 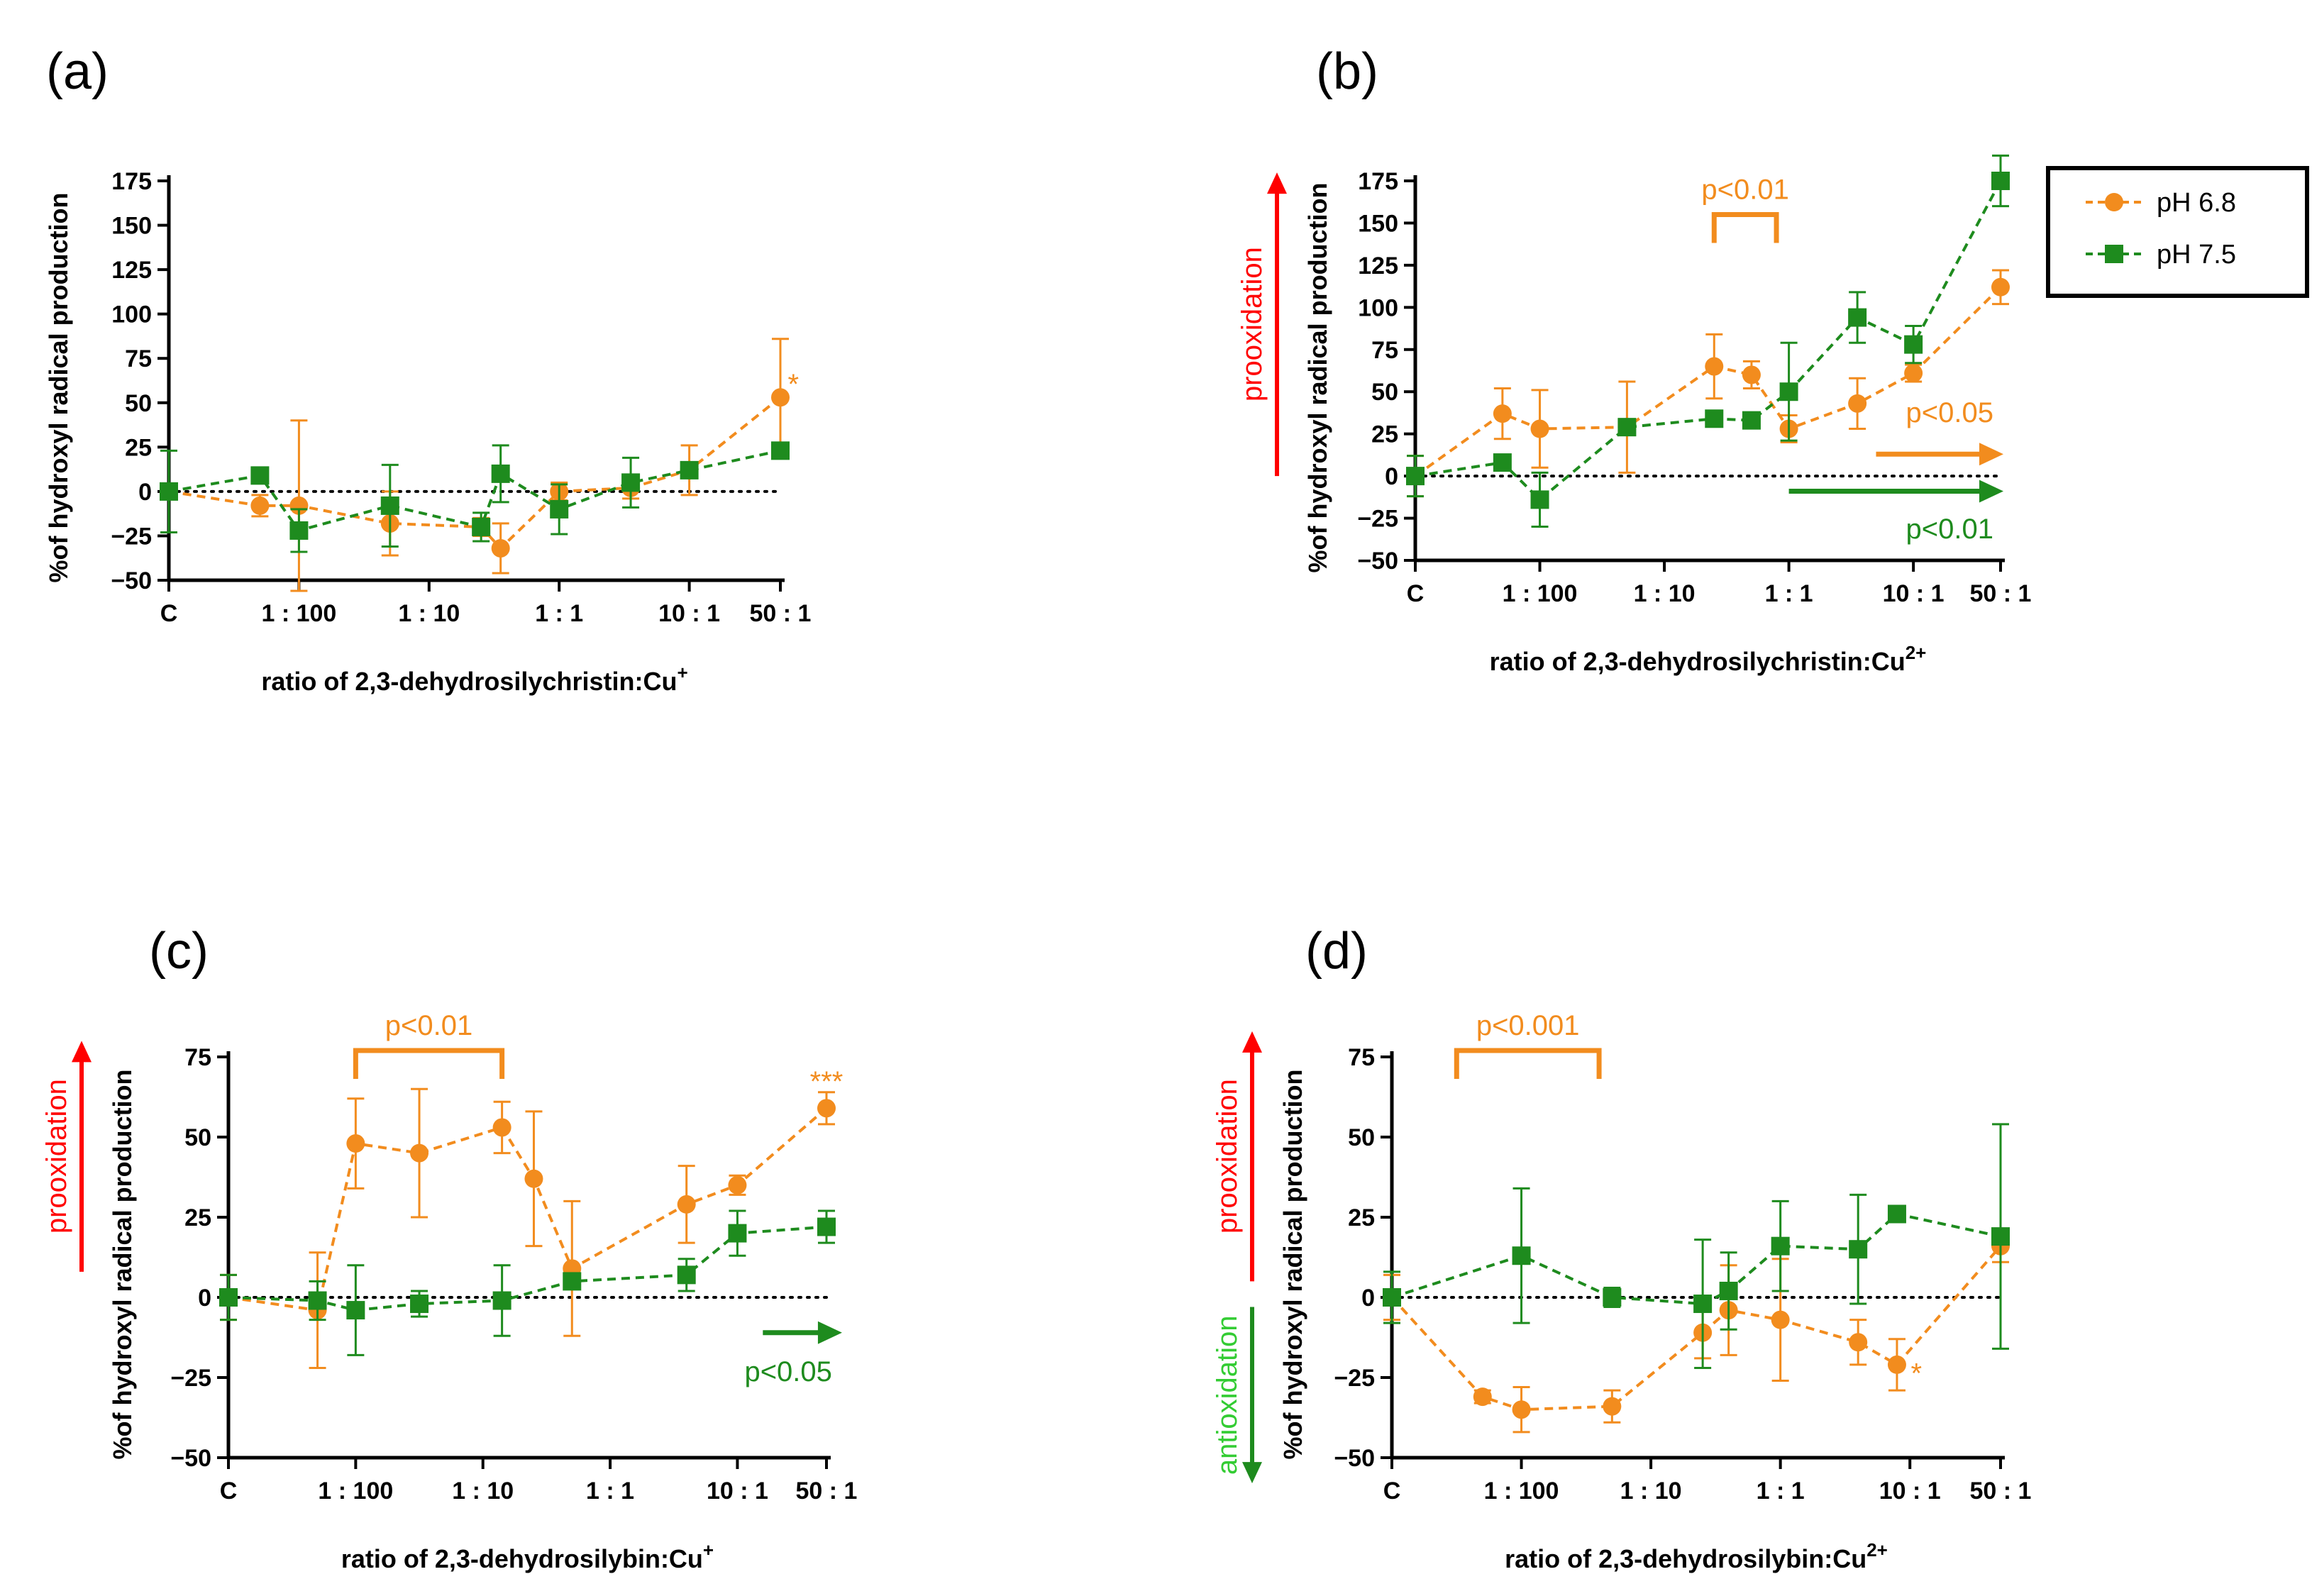 What do you see at coordinates (2177, 232) in the screenshot?
I see `legend-box` at bounding box center [2177, 232].